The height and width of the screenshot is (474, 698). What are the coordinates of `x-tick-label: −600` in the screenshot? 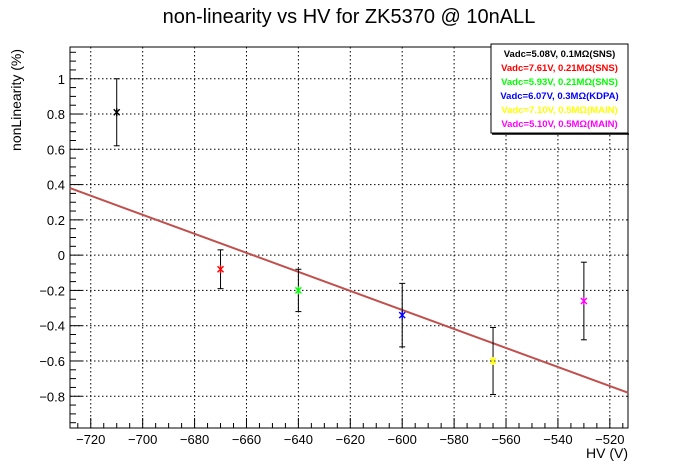 It's located at (402, 439).